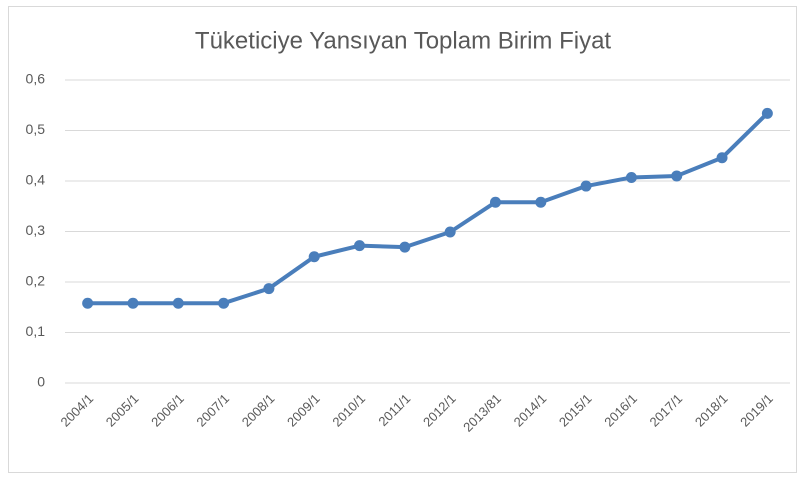  What do you see at coordinates (36, 129) in the screenshot?
I see `y-tick-label: 0,5` at bounding box center [36, 129].